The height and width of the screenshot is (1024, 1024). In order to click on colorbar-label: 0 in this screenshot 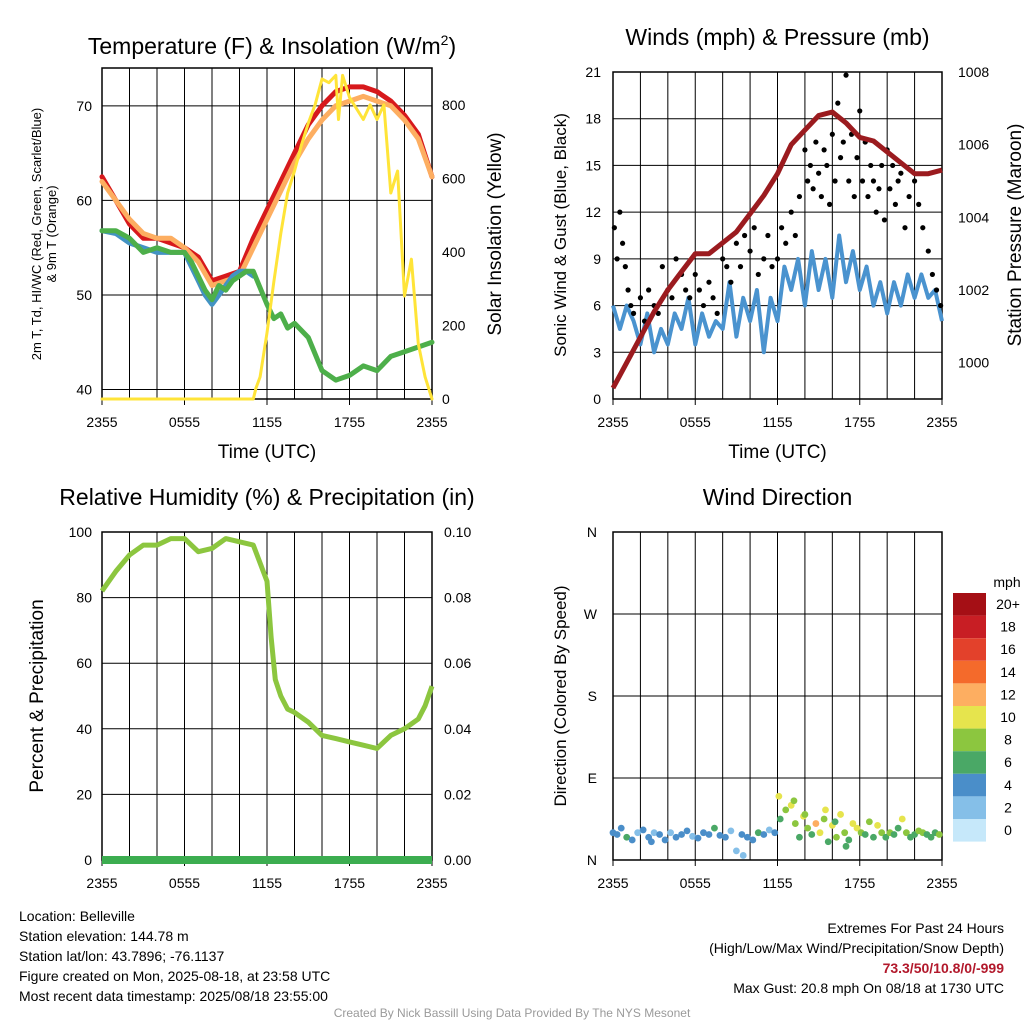, I will do `click(1008, 830)`.